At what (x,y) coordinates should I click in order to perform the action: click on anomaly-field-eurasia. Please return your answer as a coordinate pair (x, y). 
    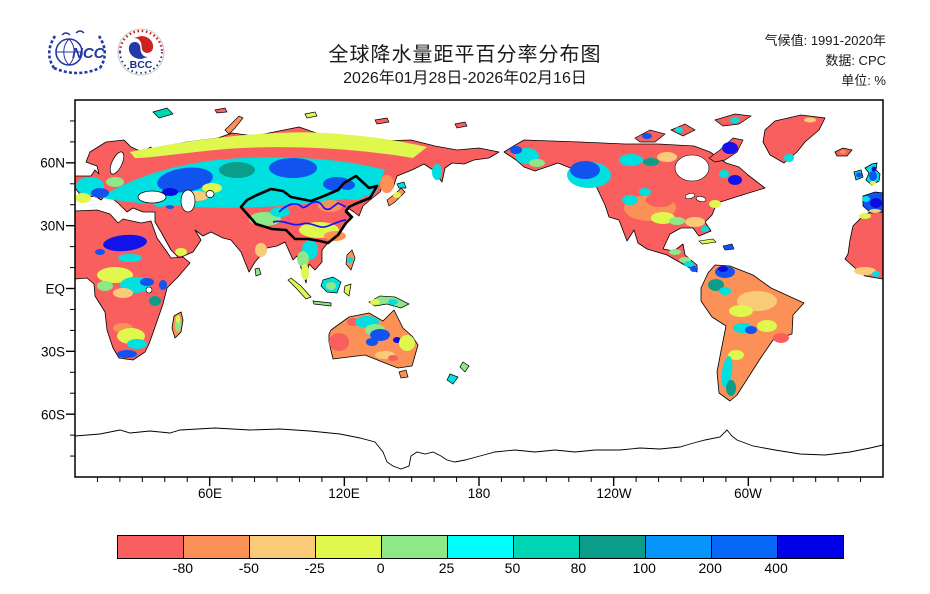
    Looking at the image, I should click on (258, 206).